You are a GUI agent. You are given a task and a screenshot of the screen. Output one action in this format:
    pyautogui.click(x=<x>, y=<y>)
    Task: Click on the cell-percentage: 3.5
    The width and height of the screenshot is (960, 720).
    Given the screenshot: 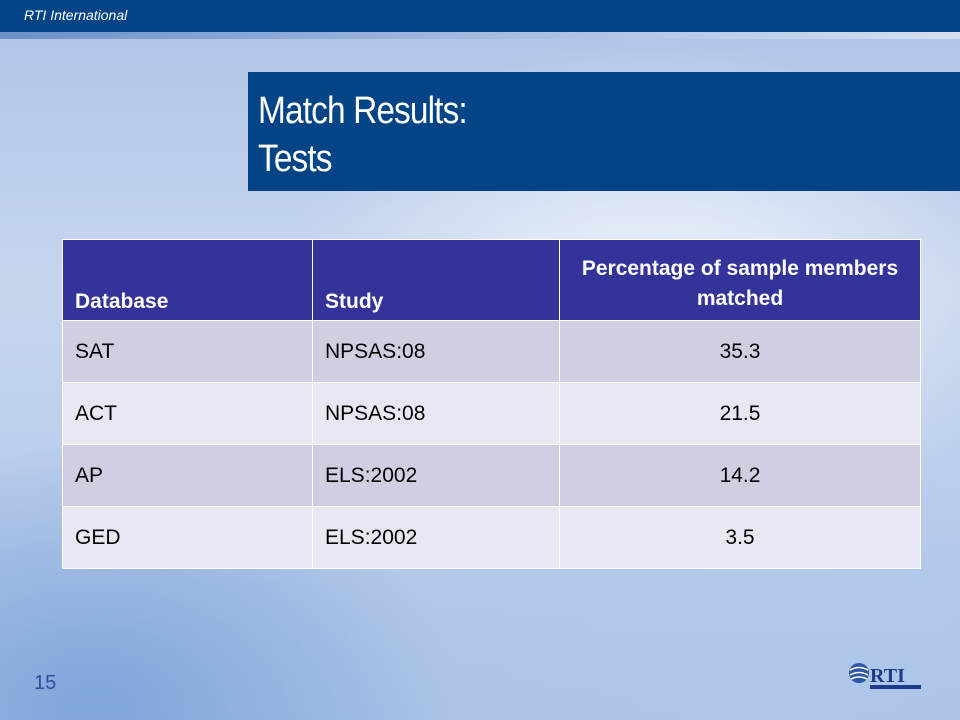 What is the action you would take?
    pyautogui.click(x=740, y=537)
    